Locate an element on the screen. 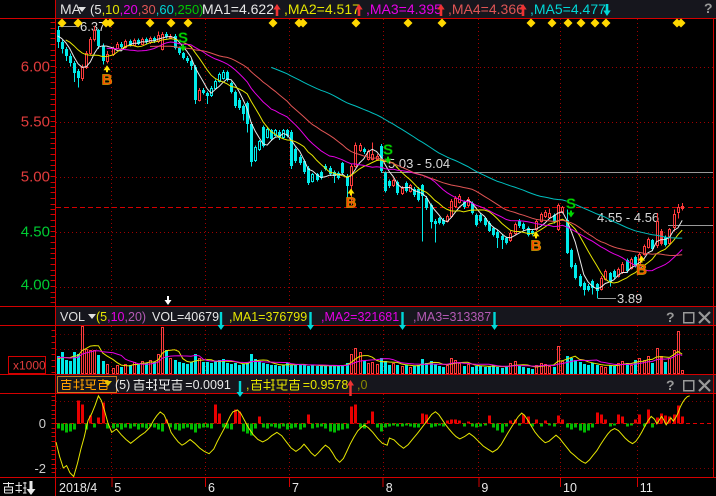 The height and width of the screenshot is (496, 716). svg-text: 6.00 is located at coordinates (35, 67).